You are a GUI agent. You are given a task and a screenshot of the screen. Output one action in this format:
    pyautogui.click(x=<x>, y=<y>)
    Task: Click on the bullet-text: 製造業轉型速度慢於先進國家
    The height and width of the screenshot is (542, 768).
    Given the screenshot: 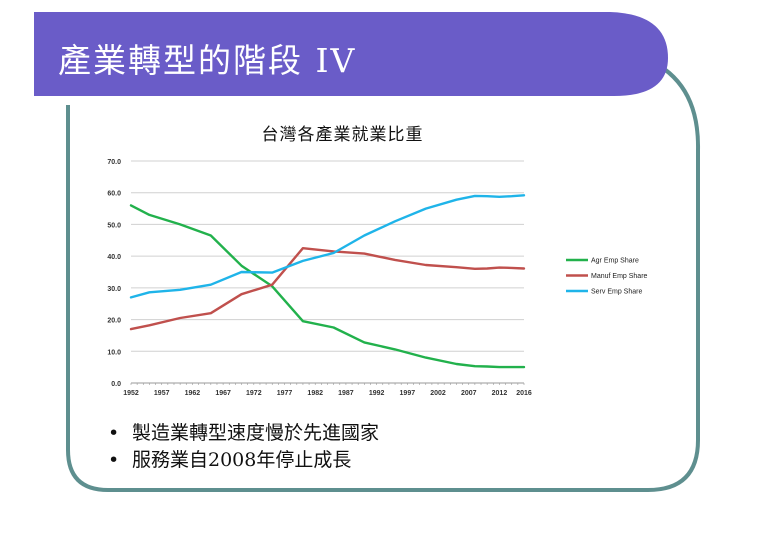 What is the action you would take?
    pyautogui.click(x=256, y=433)
    